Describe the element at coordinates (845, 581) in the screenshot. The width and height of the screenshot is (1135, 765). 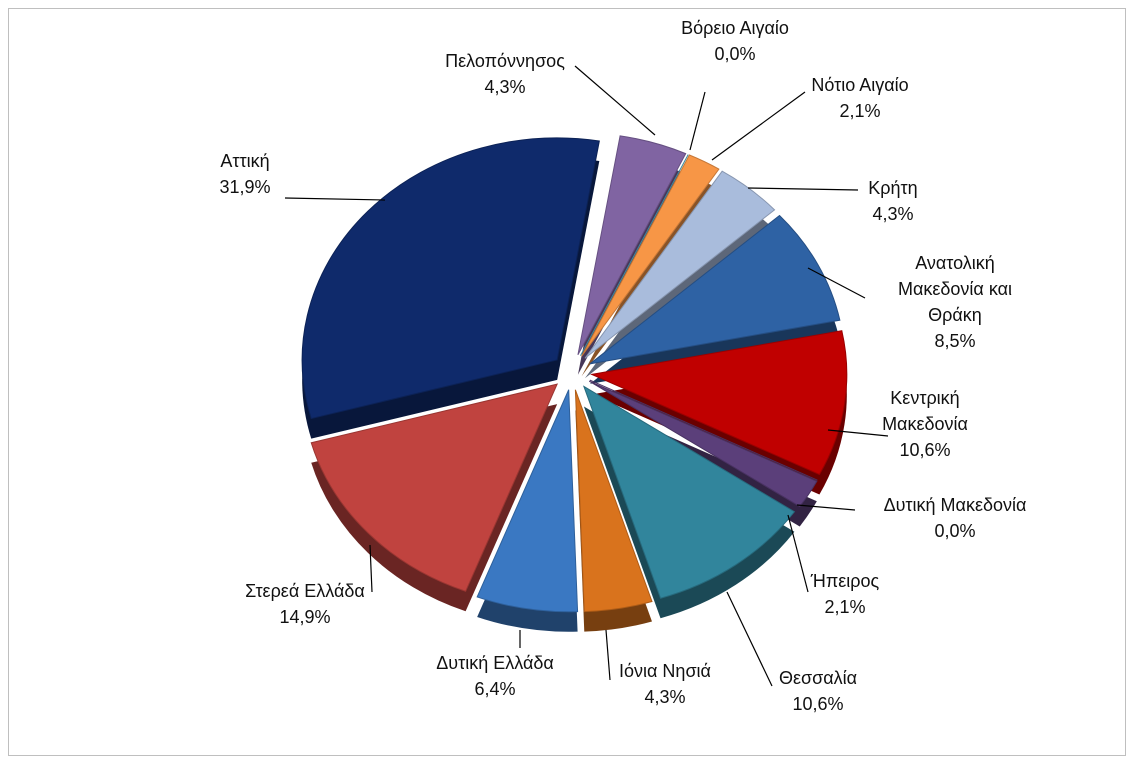
I see `category-label: Ήπειρος` at that location.